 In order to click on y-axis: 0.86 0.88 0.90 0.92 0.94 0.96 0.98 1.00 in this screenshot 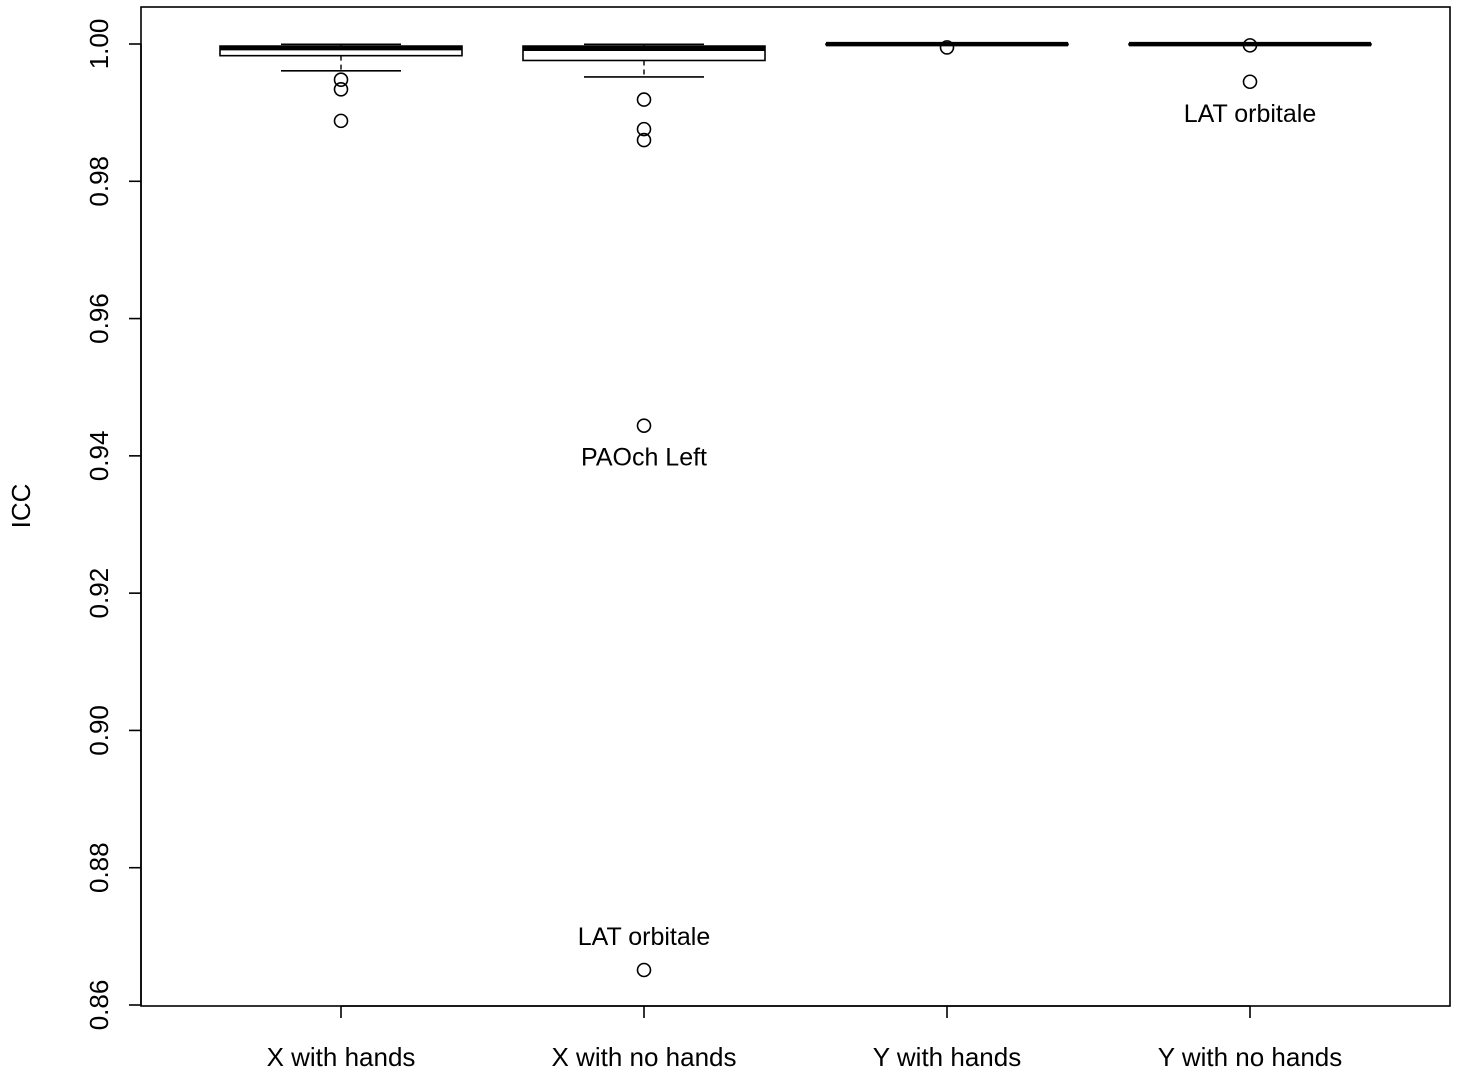, I will do `click(113, 525)`.